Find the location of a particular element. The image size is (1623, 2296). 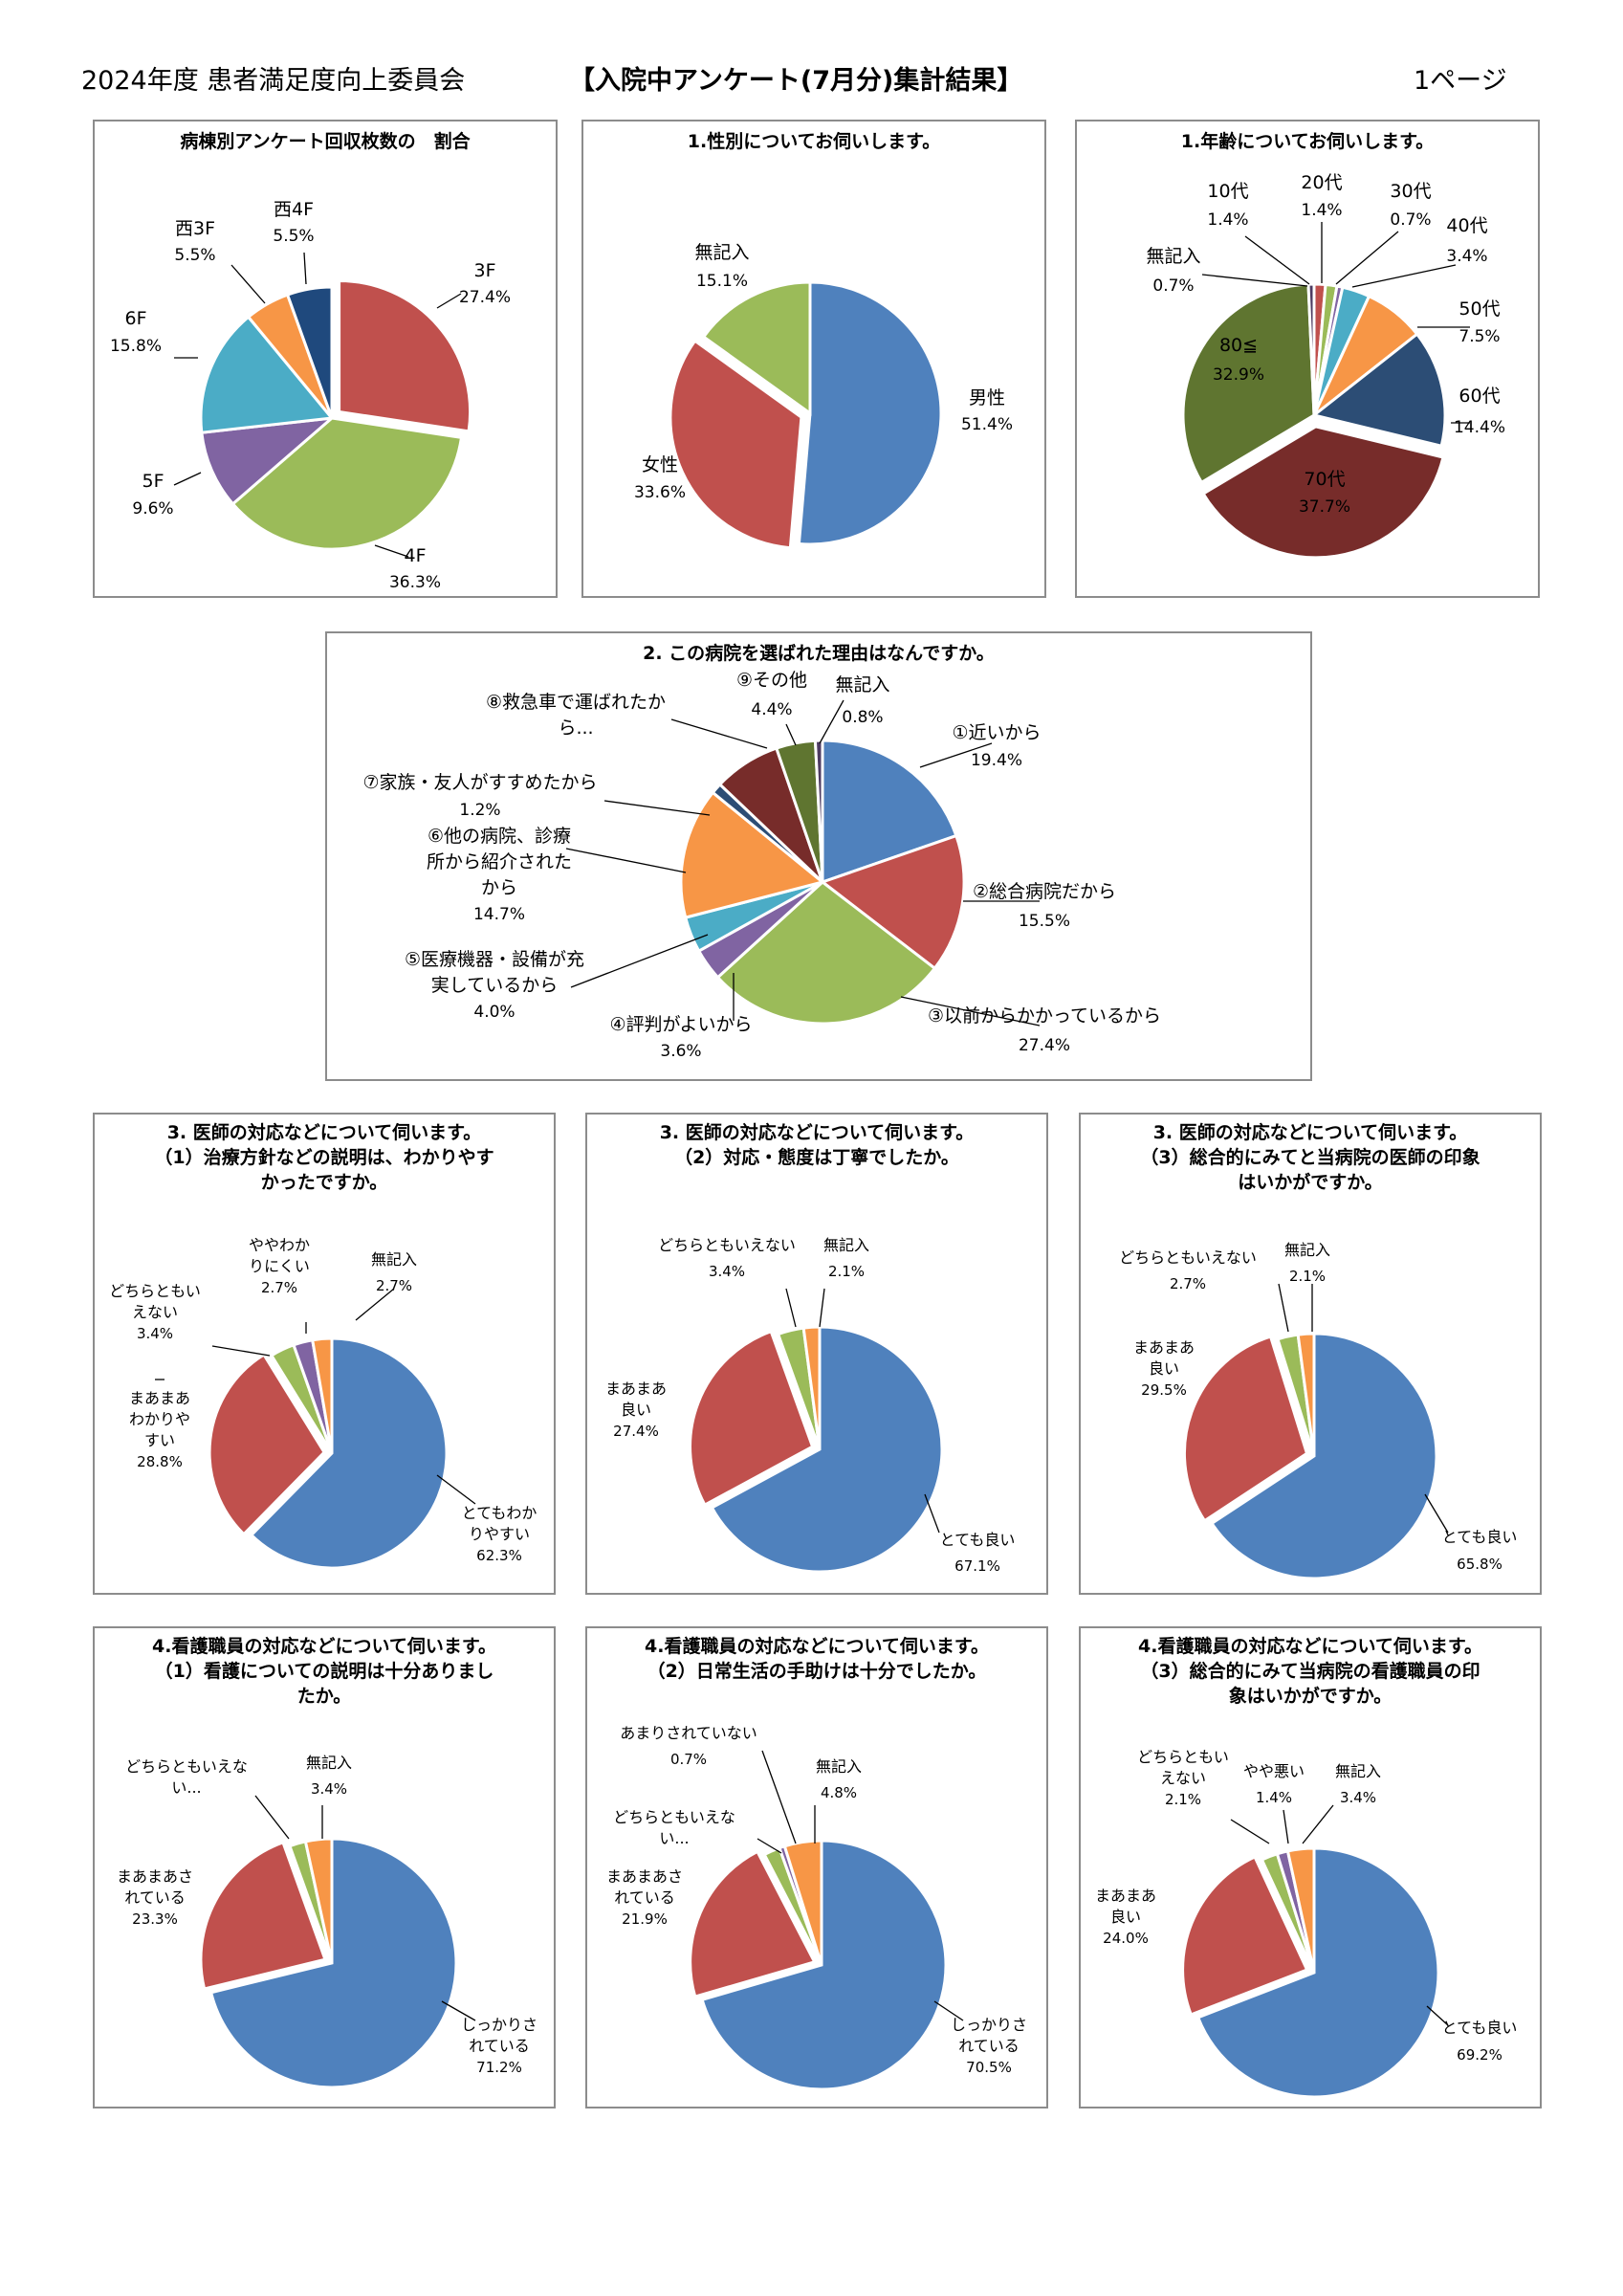

slice-percent: 21.9% is located at coordinates (645, 1919).